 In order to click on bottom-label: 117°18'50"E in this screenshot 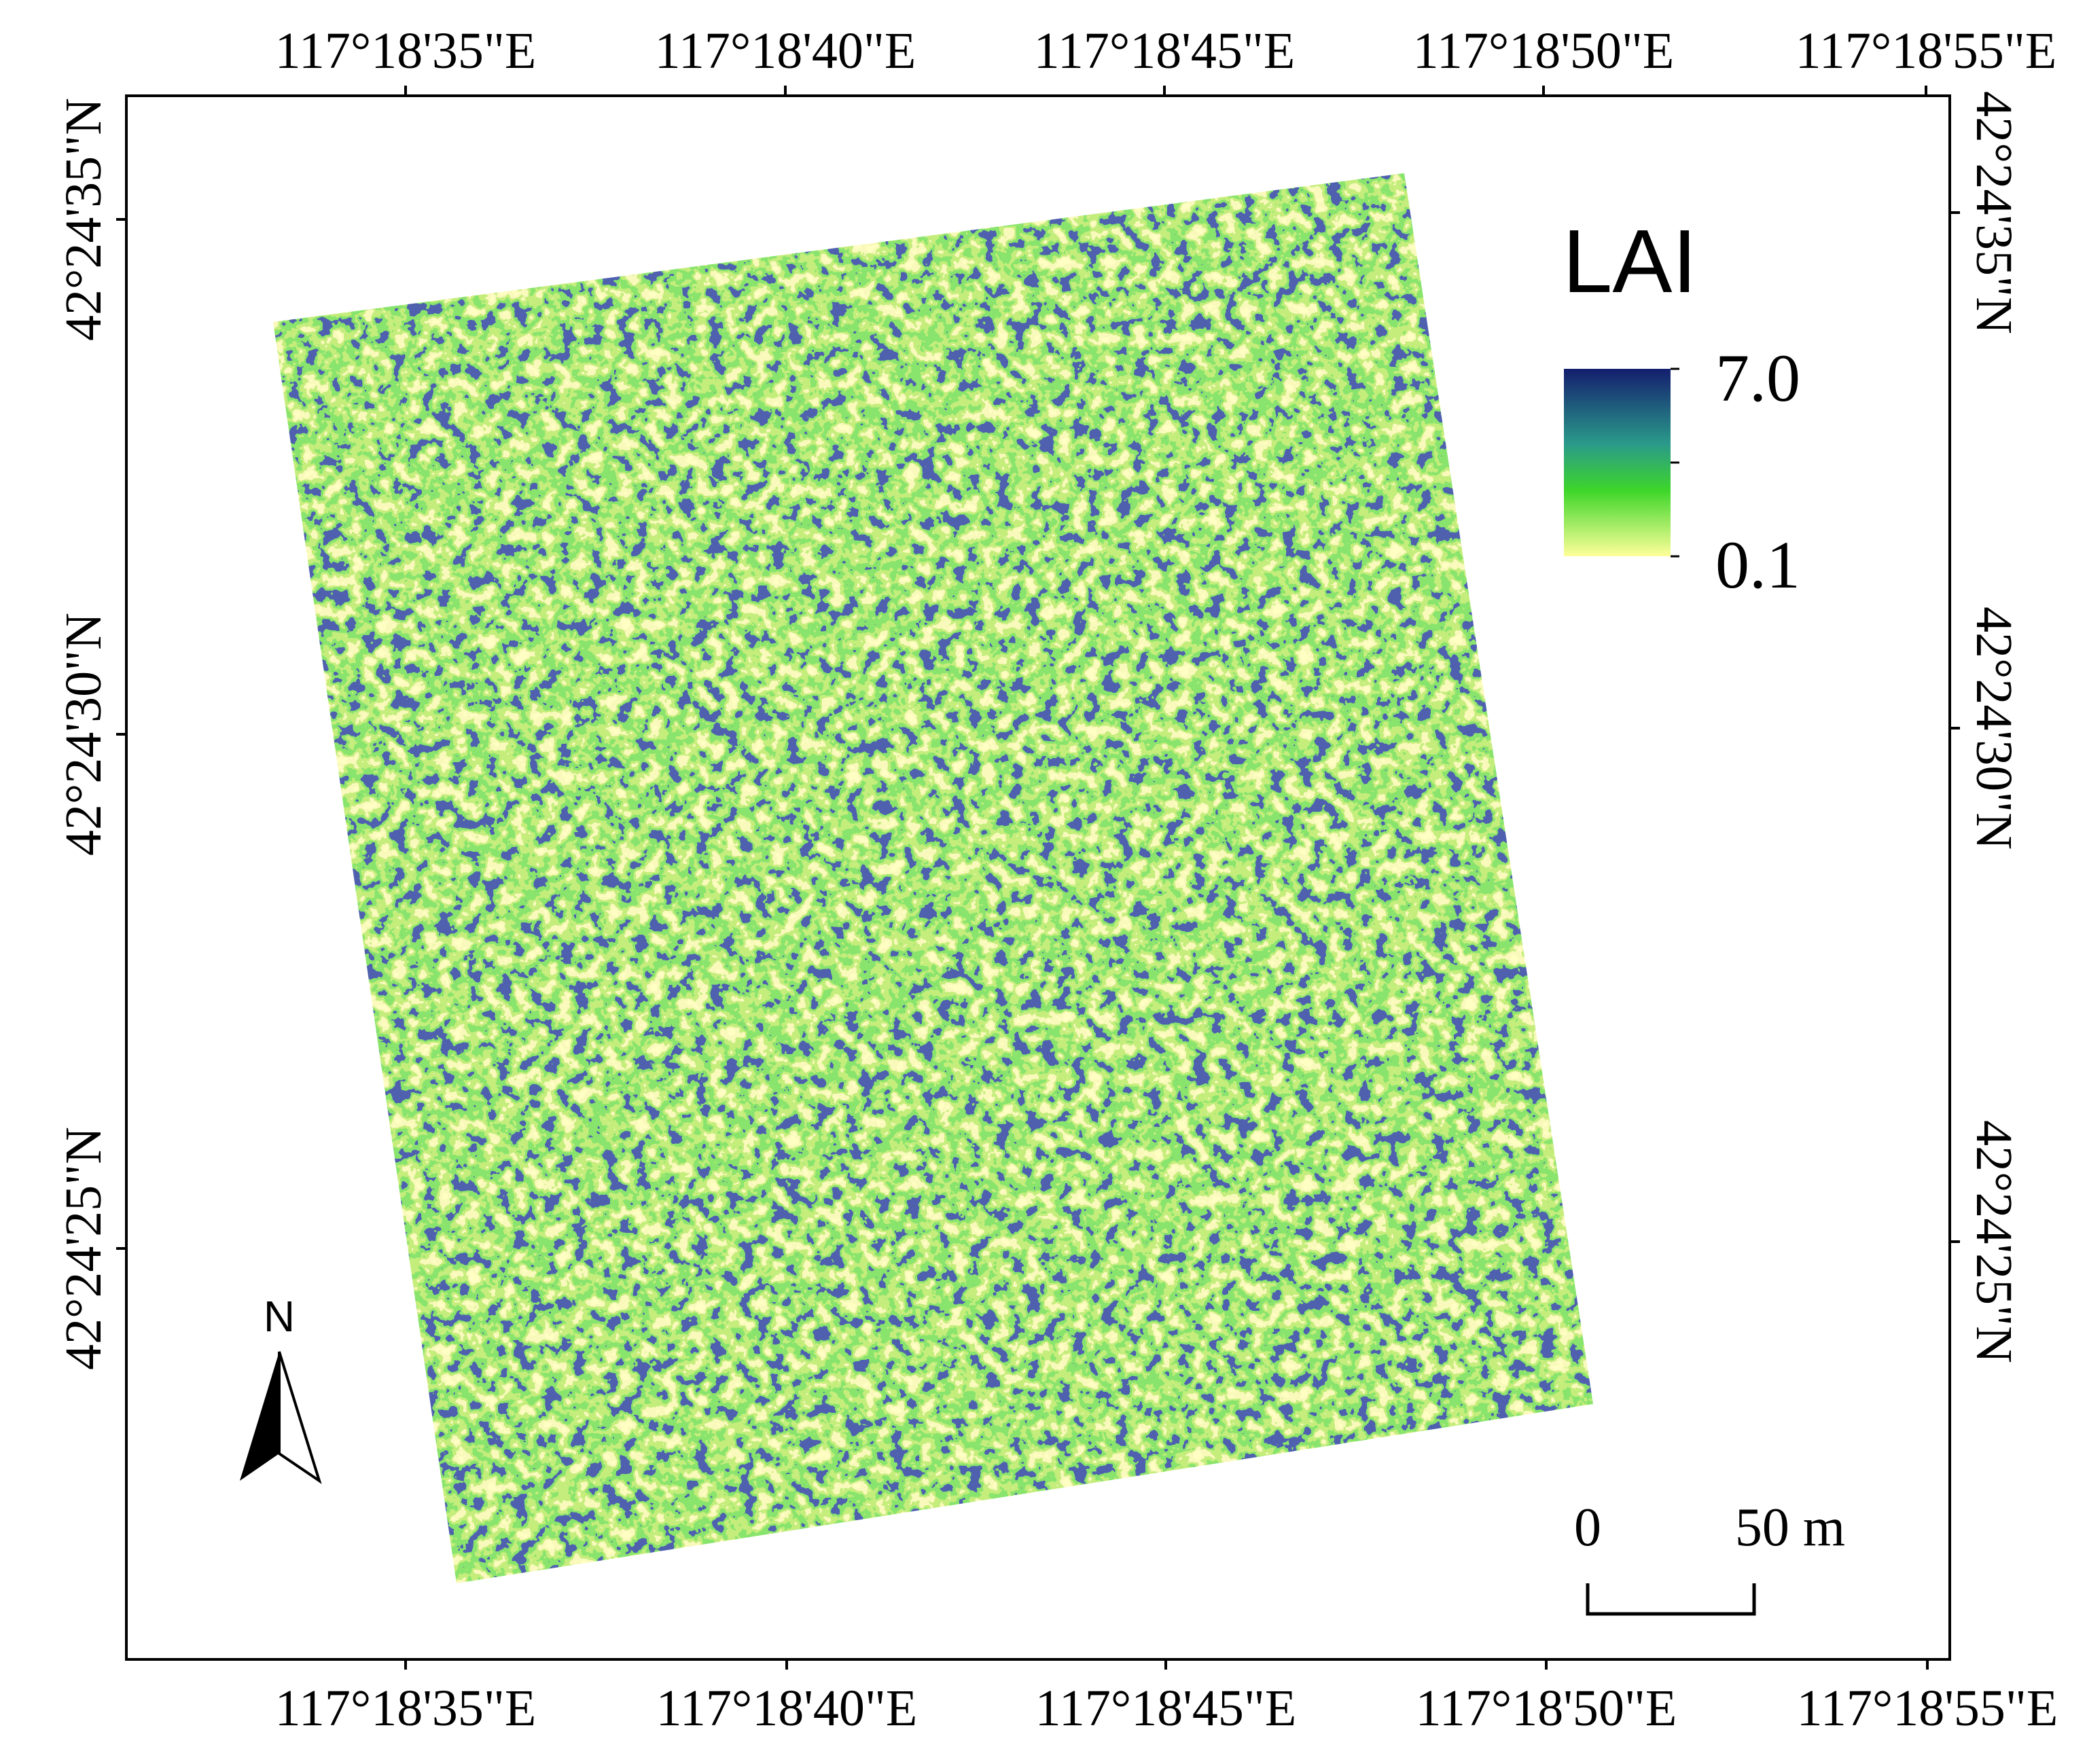, I will do `click(1546, 1708)`.